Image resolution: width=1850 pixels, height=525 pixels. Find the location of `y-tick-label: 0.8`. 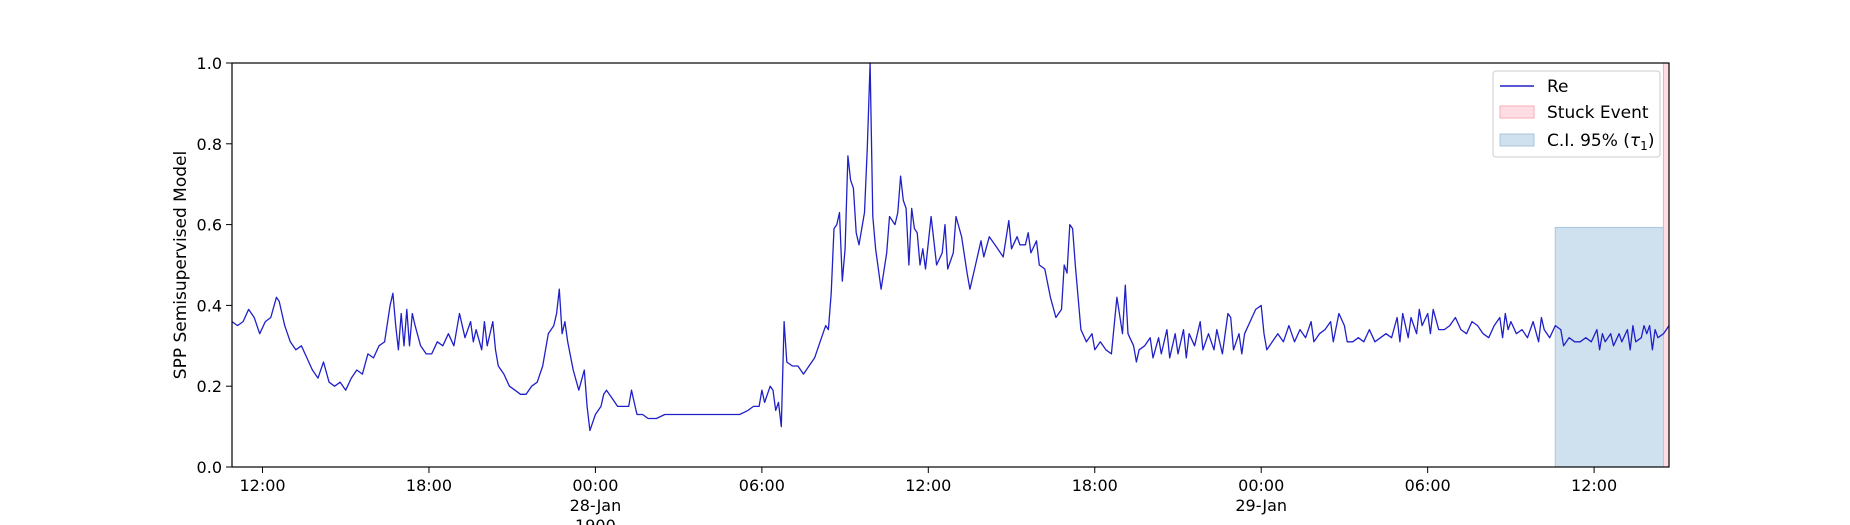

y-tick-label: 0.8 is located at coordinates (209, 144).